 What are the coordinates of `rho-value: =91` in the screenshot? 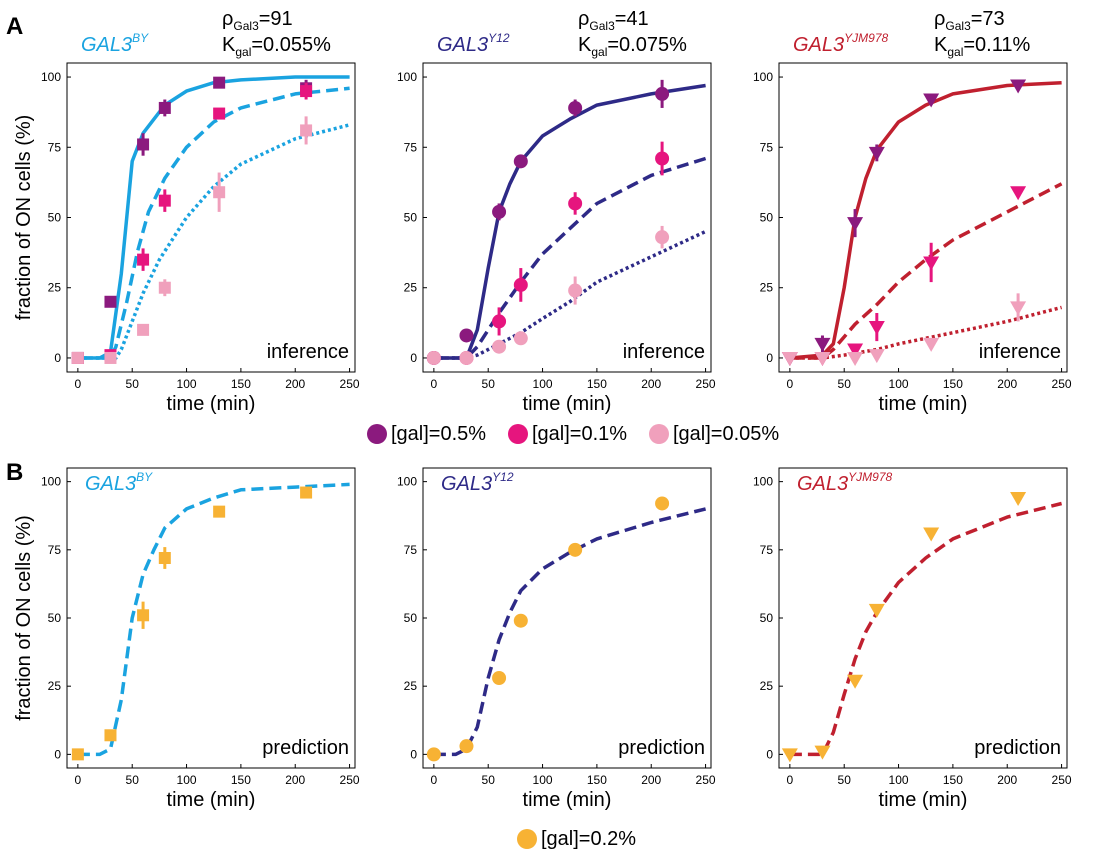 It's located at (276, 19).